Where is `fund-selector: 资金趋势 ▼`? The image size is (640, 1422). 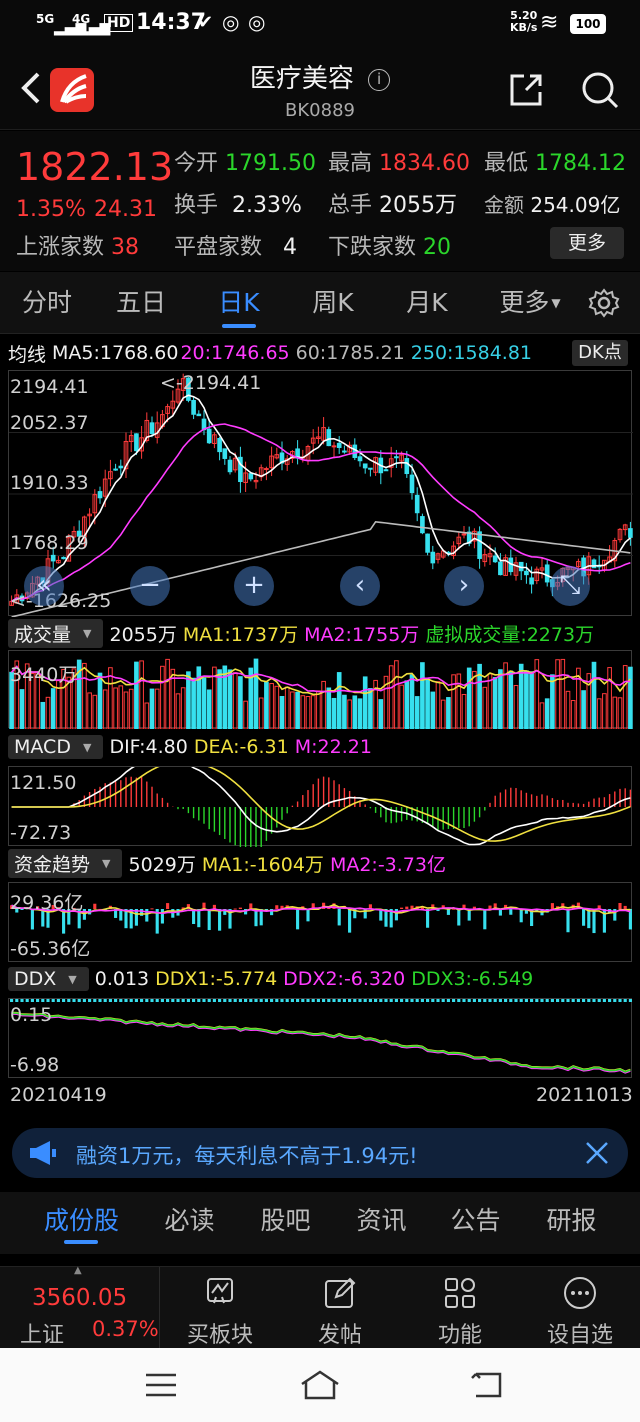
fund-selector: 资金趋势 ▼ is located at coordinates (65, 863).